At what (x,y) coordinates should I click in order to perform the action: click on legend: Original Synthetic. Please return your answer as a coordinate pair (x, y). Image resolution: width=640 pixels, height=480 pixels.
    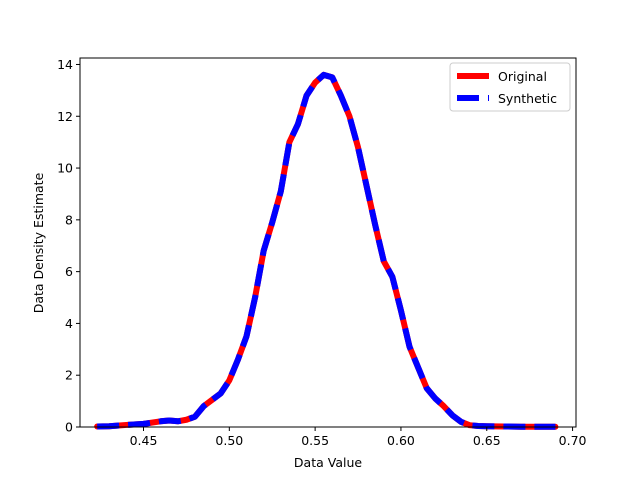
    Looking at the image, I should click on (510, 87).